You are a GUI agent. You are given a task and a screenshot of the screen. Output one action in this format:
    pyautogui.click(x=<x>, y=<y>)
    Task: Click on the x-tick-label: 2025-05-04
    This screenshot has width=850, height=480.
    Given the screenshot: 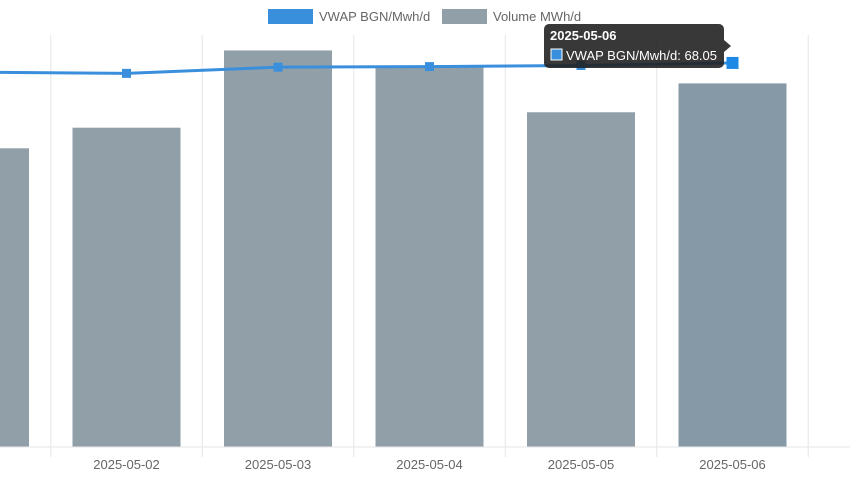 What is the action you would take?
    pyautogui.click(x=429, y=464)
    